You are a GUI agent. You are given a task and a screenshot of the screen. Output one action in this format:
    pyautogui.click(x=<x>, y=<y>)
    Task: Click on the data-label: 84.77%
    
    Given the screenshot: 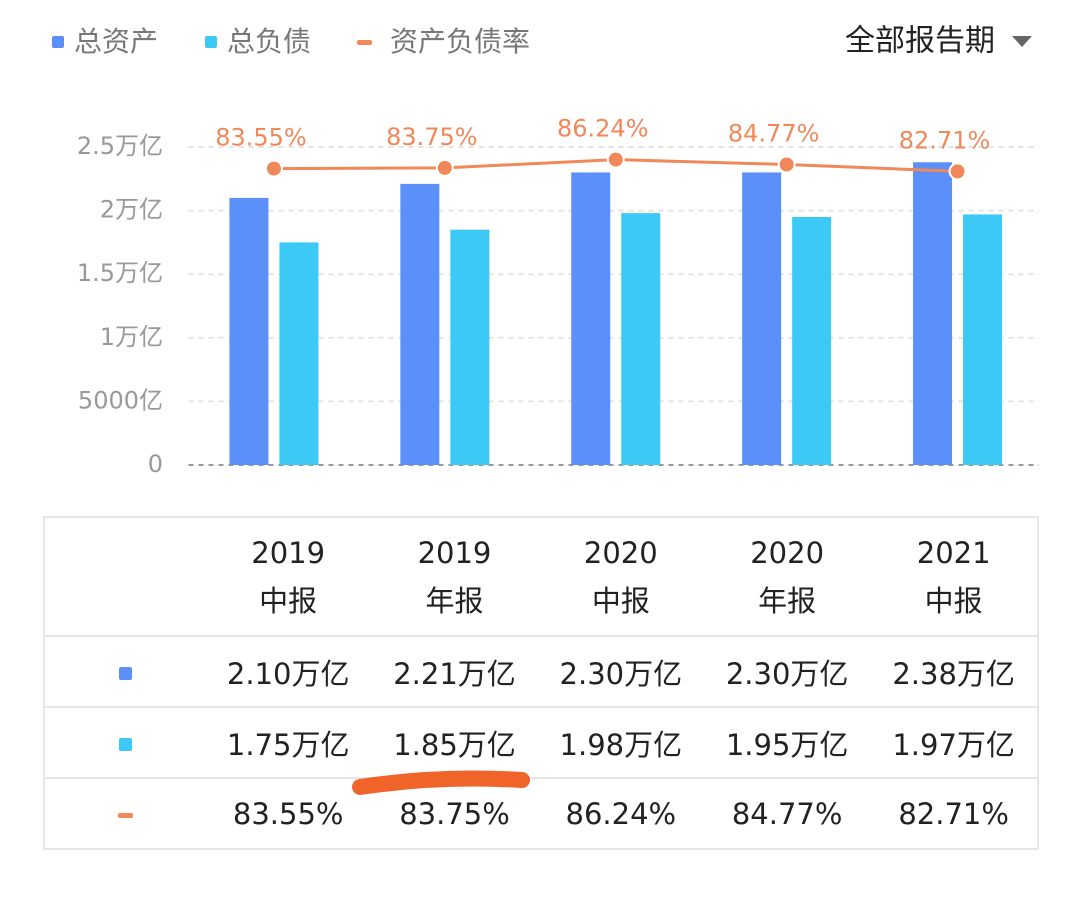 What is the action you would take?
    pyautogui.click(x=774, y=134)
    